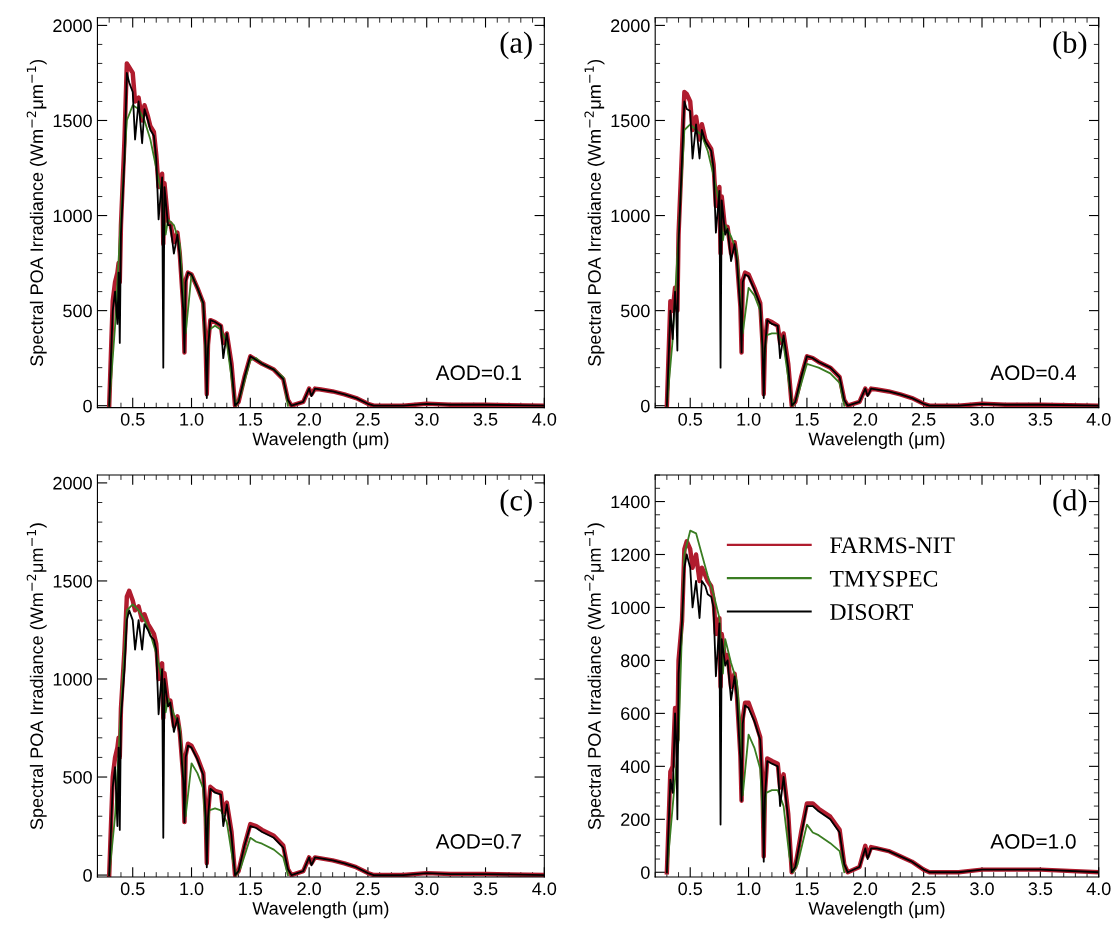  What do you see at coordinates (635, 820) in the screenshot?
I see `y-tick-label: 200` at bounding box center [635, 820].